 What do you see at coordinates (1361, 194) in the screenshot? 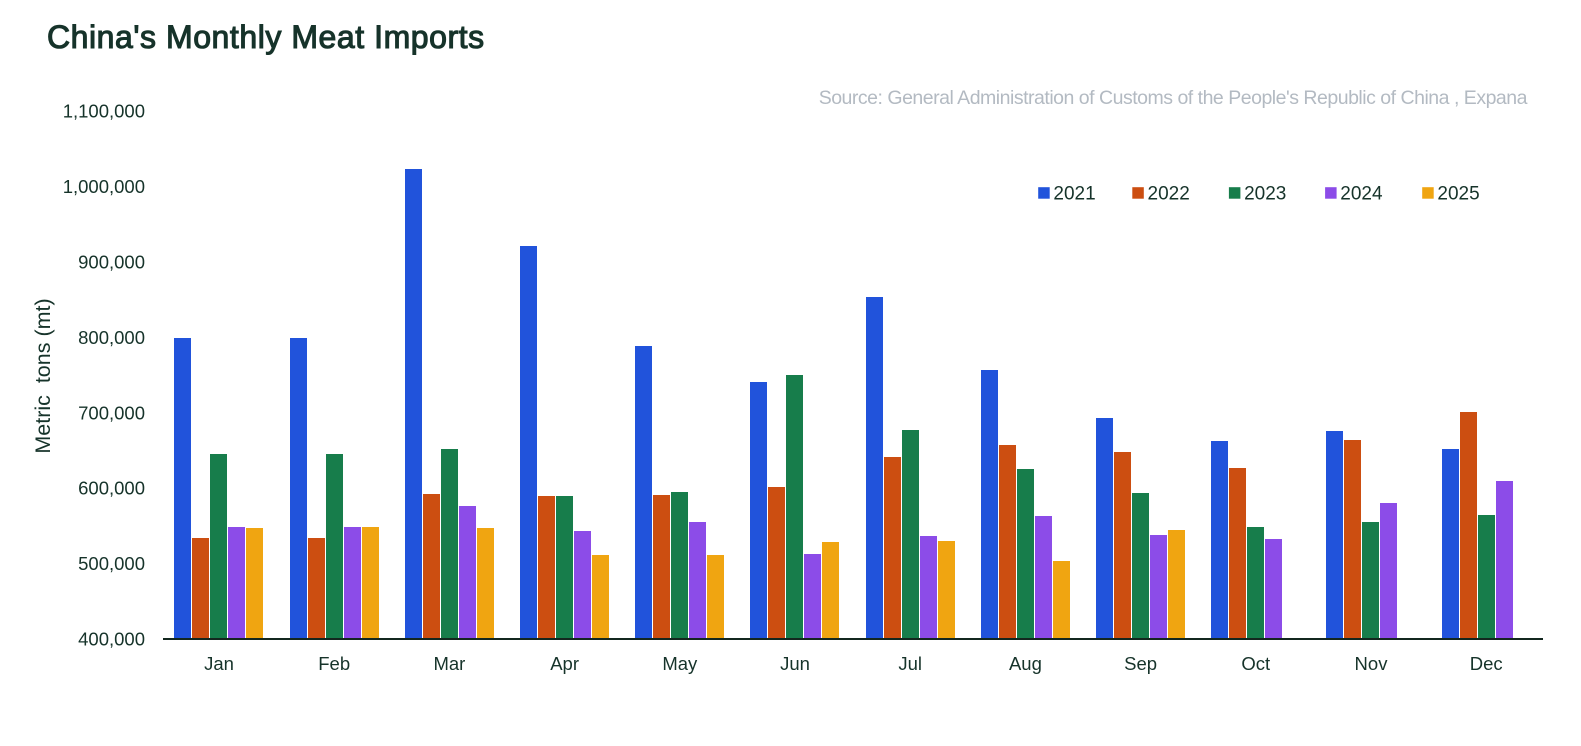
I see `svg-text: 2024` at bounding box center [1361, 194].